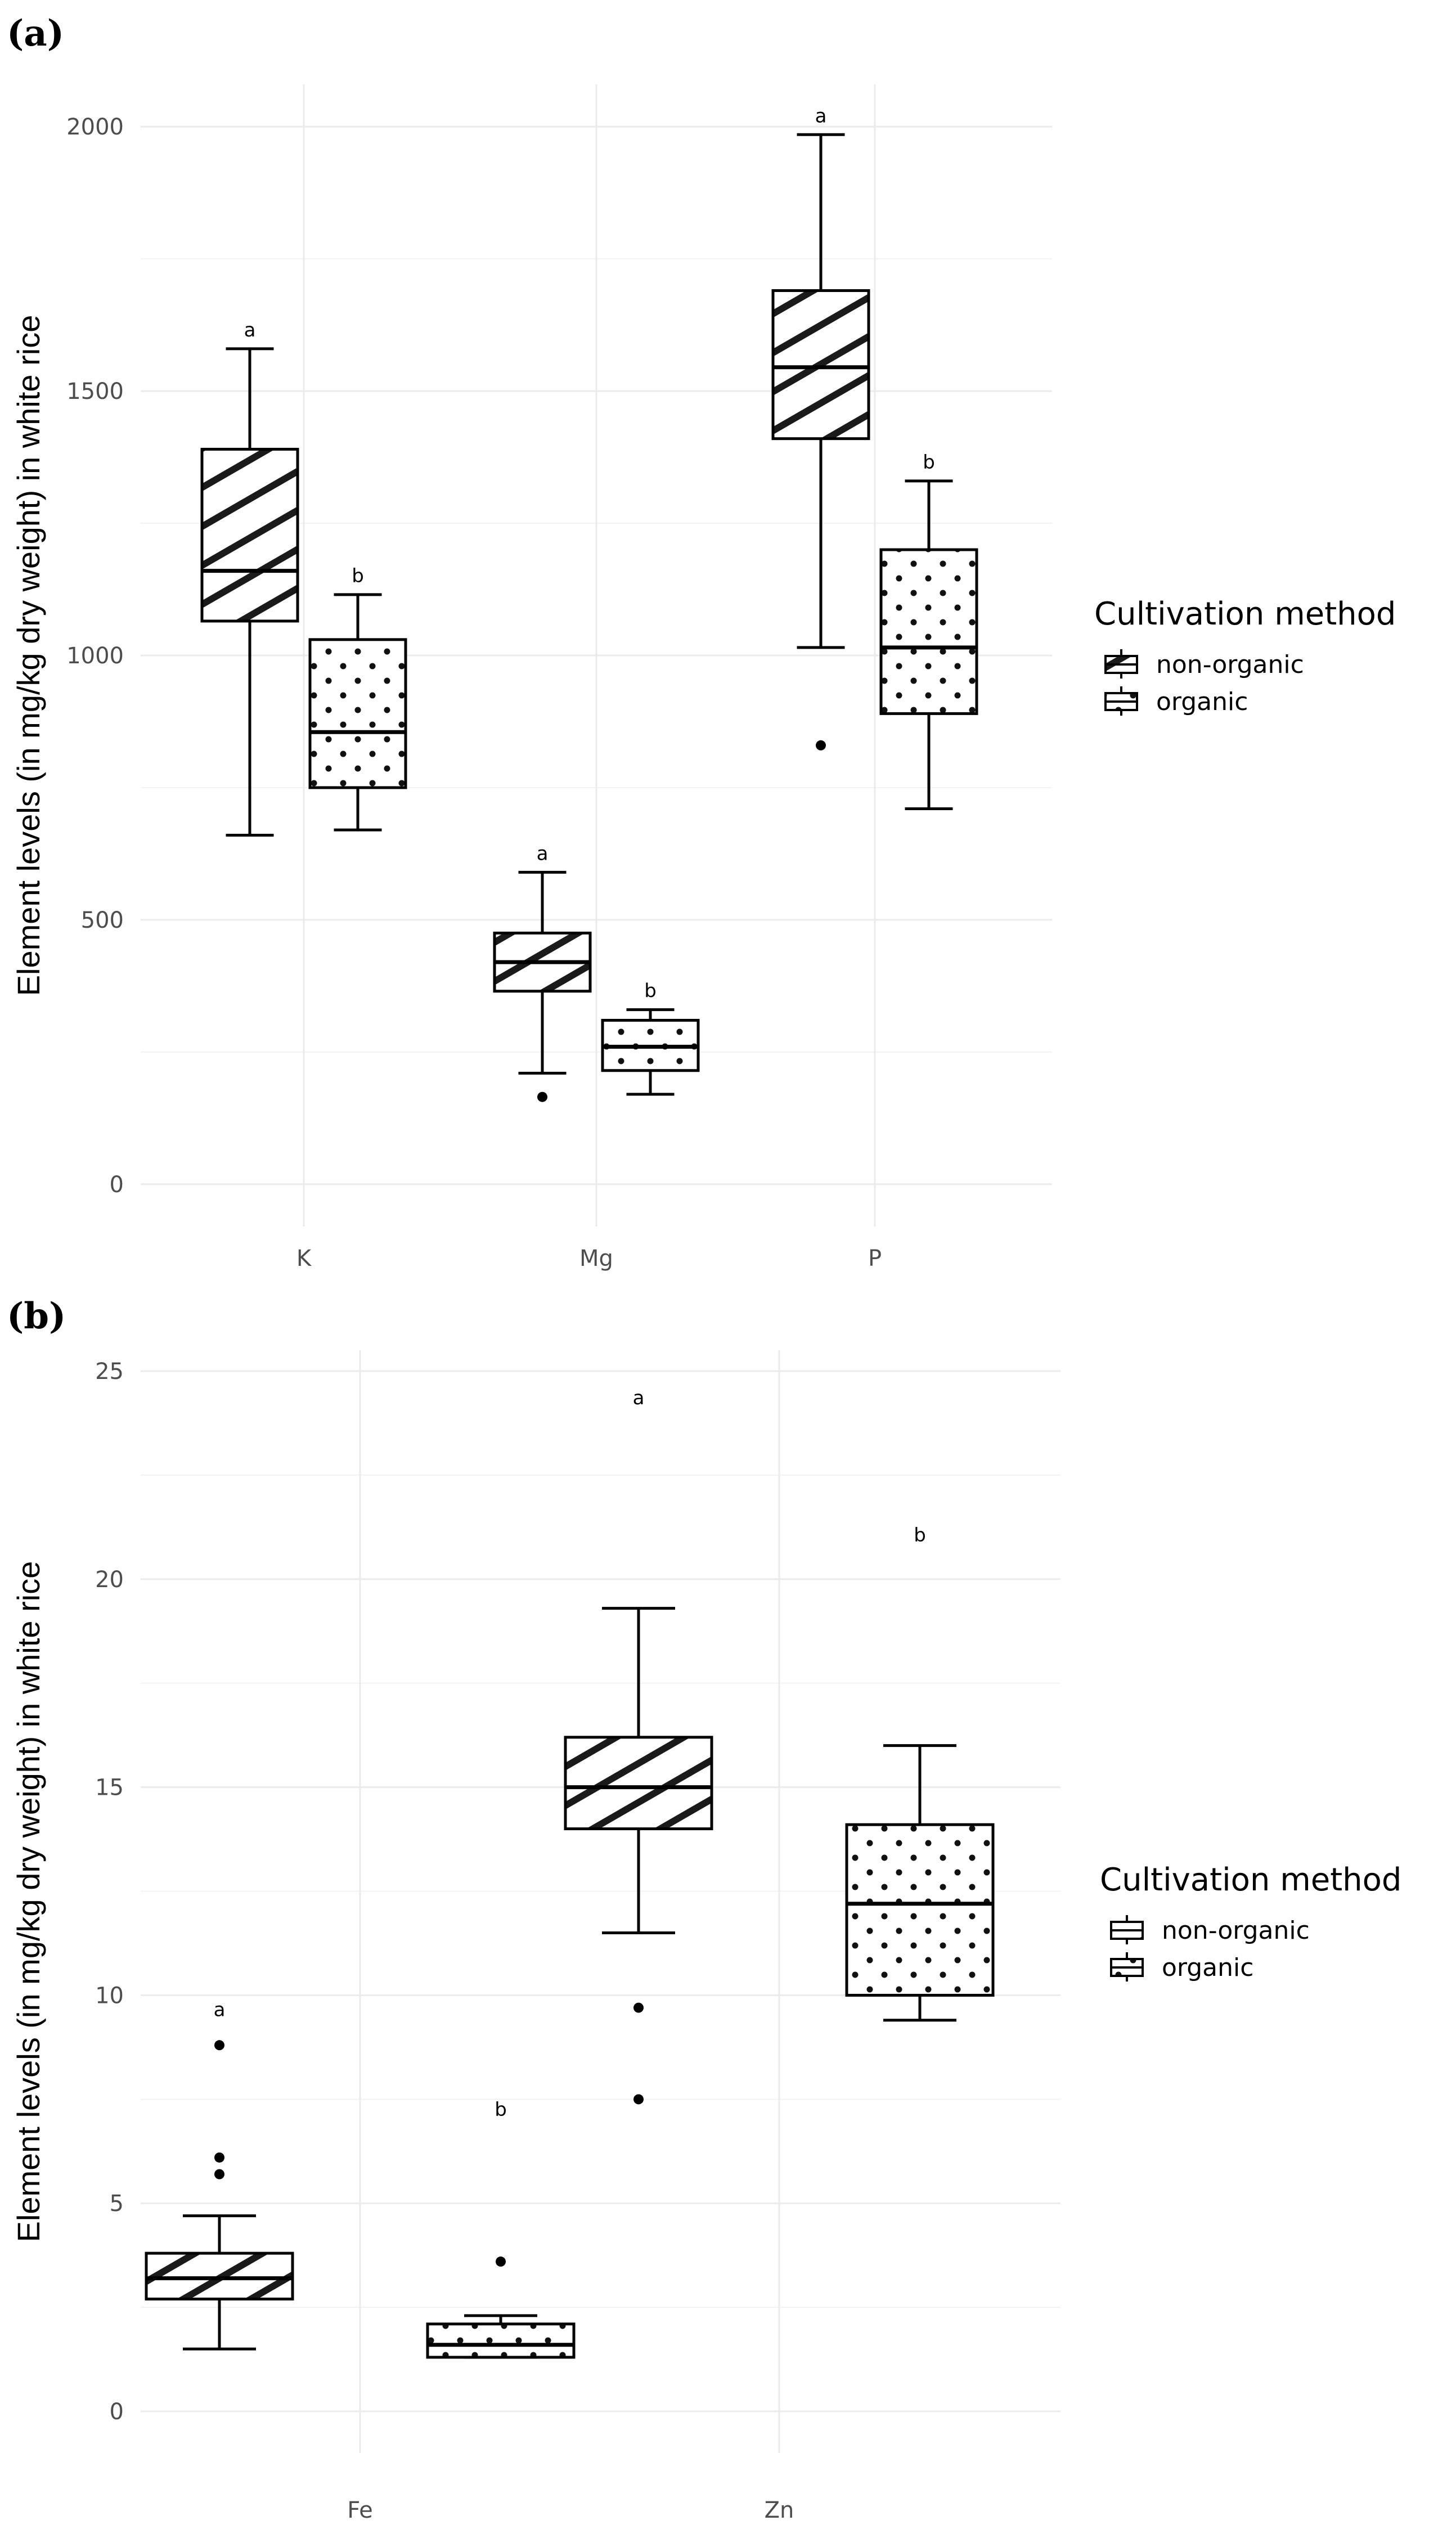  What do you see at coordinates (542, 972) in the screenshot?
I see `box-non-organic-Mg: a` at bounding box center [542, 972].